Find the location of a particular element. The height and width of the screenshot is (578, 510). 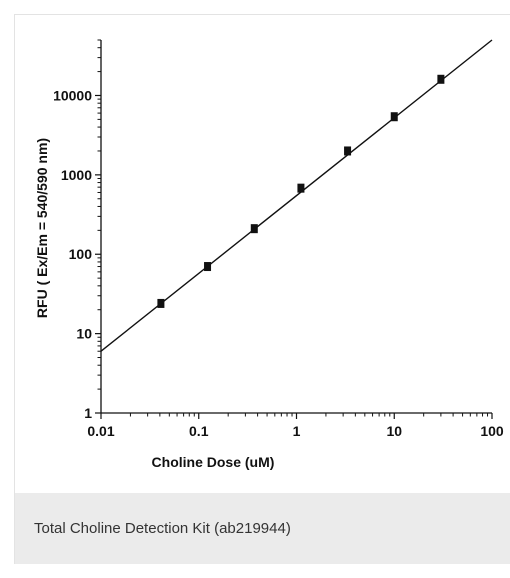

x-tick-label: 10 is located at coordinates (394, 431).